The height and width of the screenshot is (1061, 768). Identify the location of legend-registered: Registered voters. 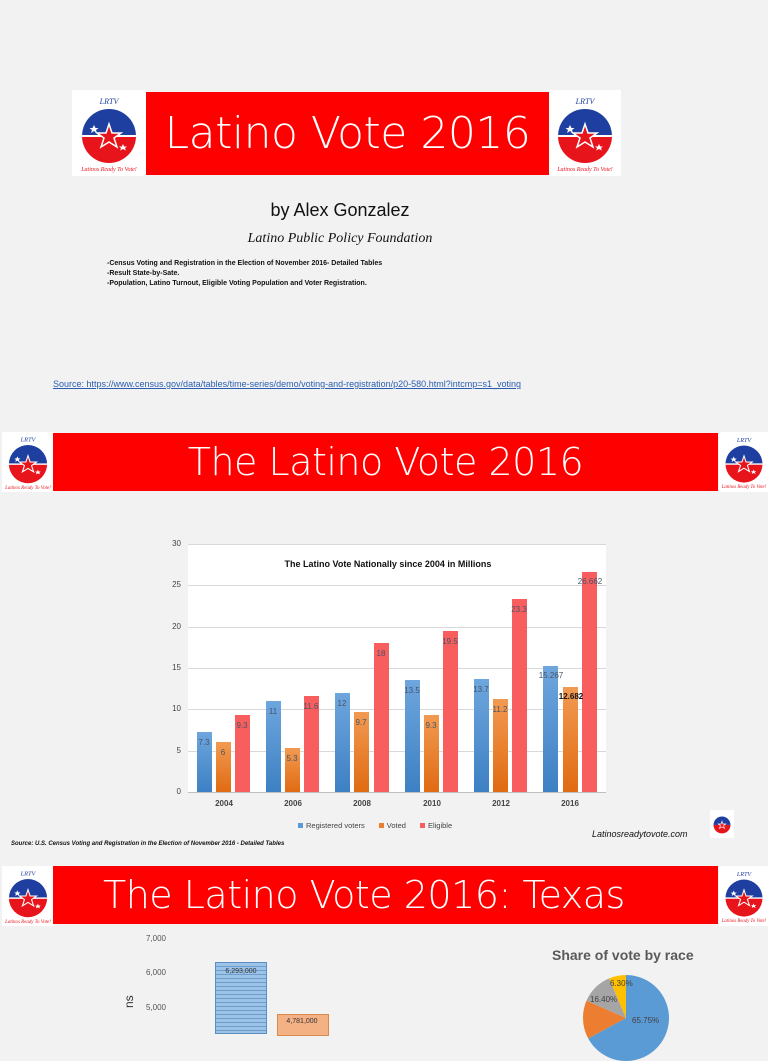
(331, 825).